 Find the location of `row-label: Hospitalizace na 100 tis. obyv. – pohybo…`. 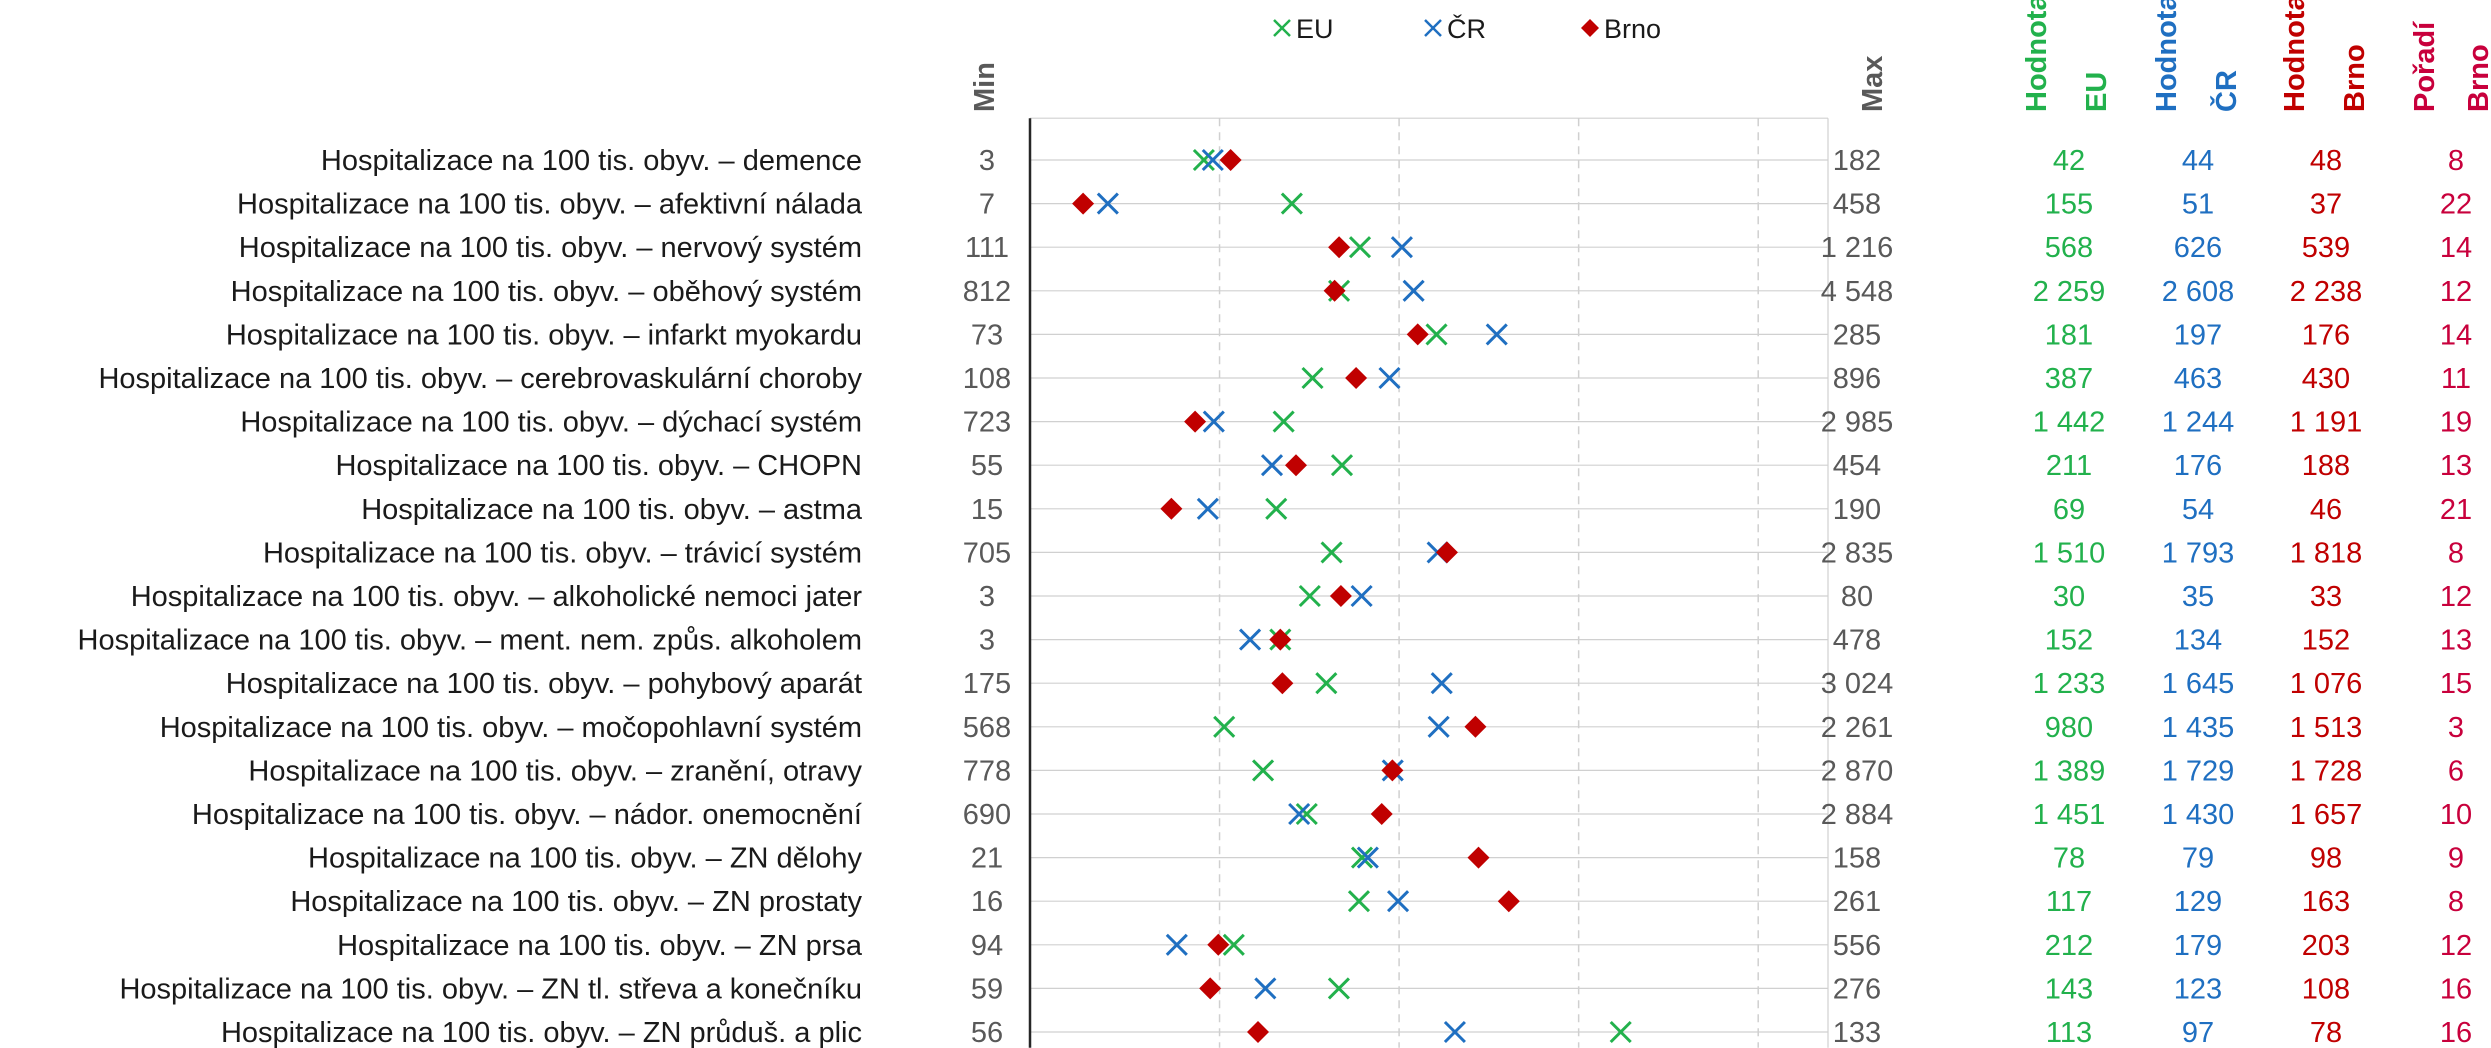

row-label: Hospitalizace na 100 tis. obyv. – pohybo… is located at coordinates (544, 684).